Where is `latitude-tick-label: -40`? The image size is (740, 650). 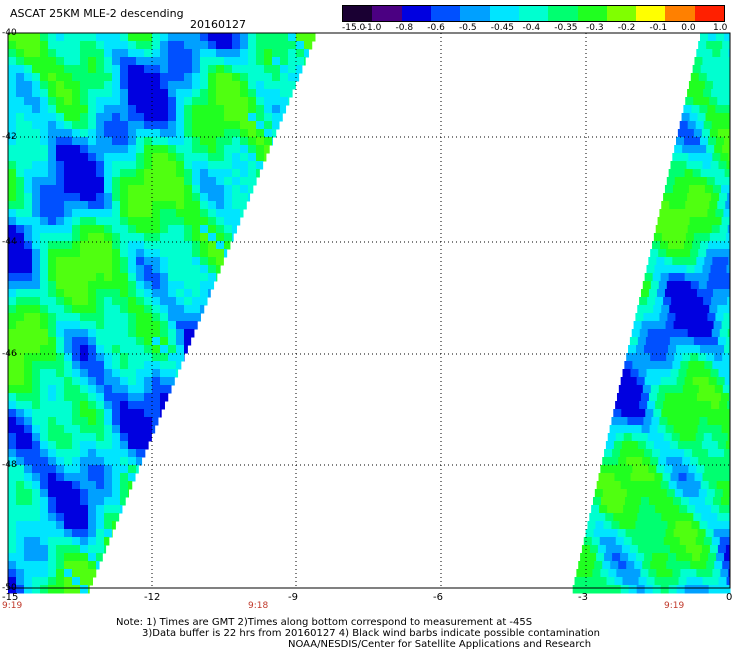
latitude-tick-label: -40 is located at coordinates (9, 33).